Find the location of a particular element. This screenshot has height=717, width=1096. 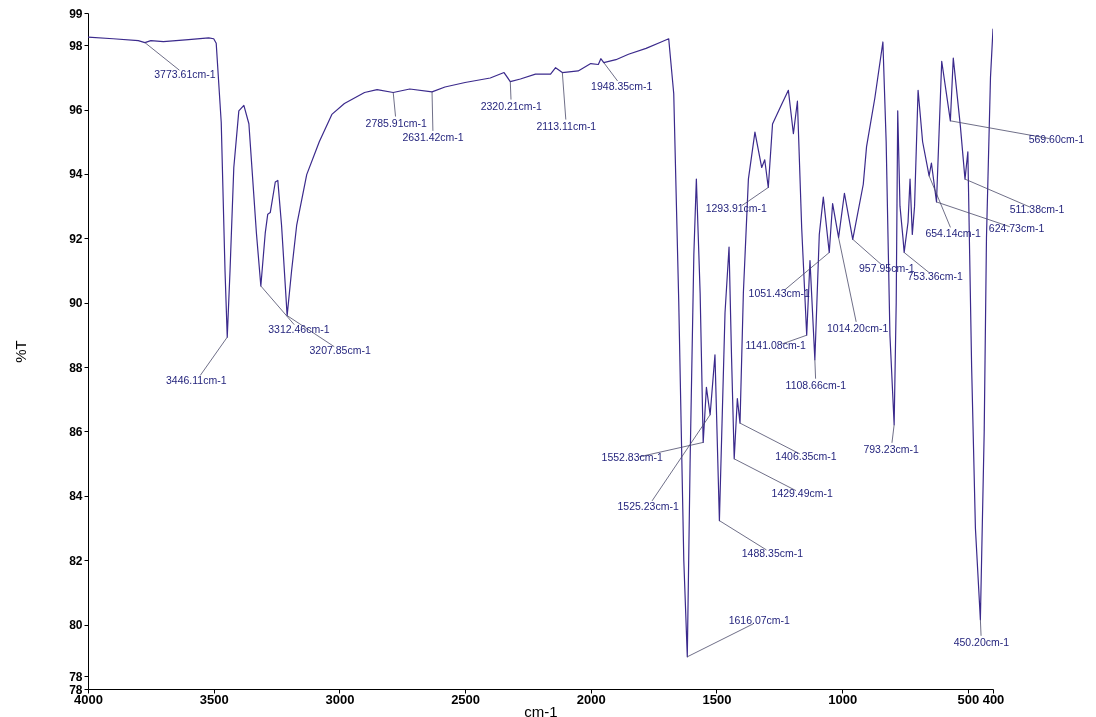

y-tick-label: 98 is located at coordinates (76, 45).